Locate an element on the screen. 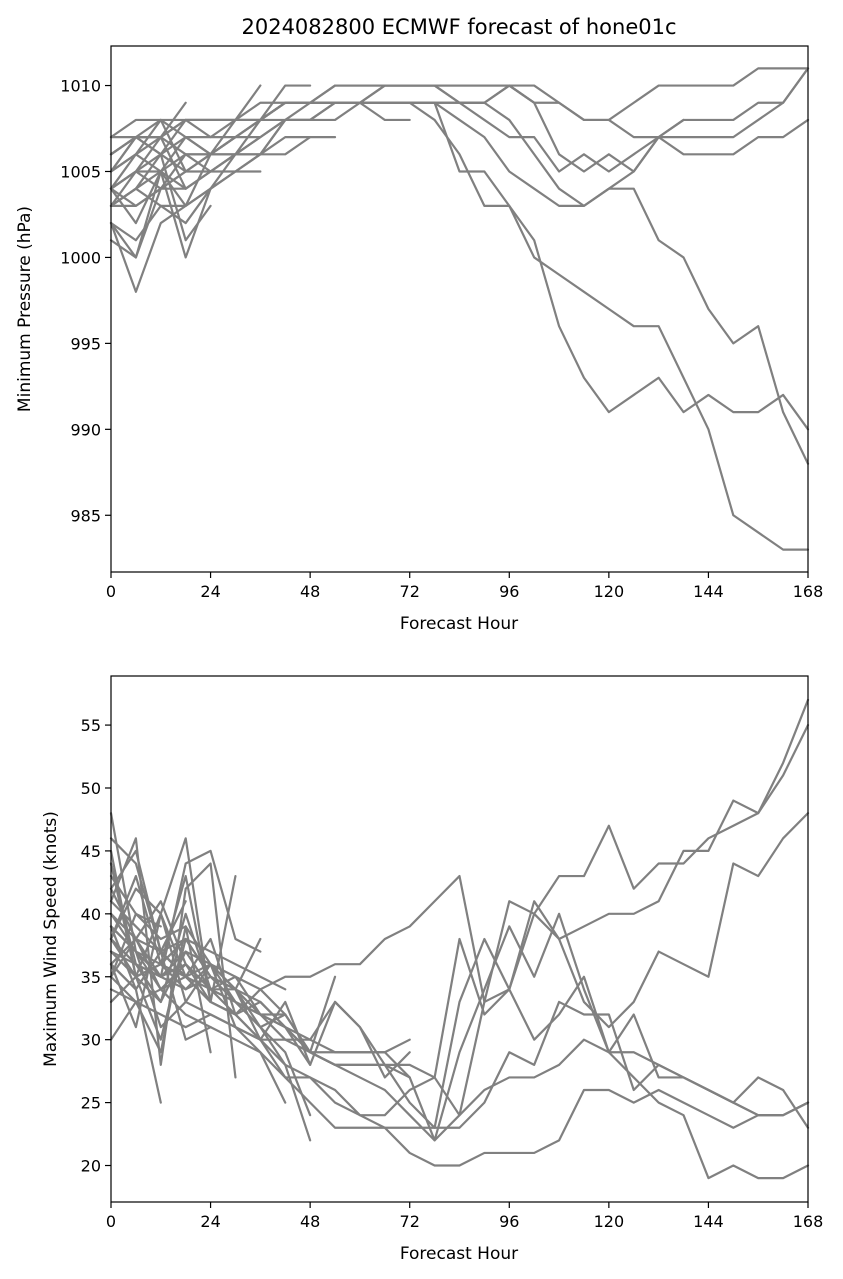 The width and height of the screenshot is (843, 1279). pressure-y-tick-label: 995 is located at coordinates (85, 343).